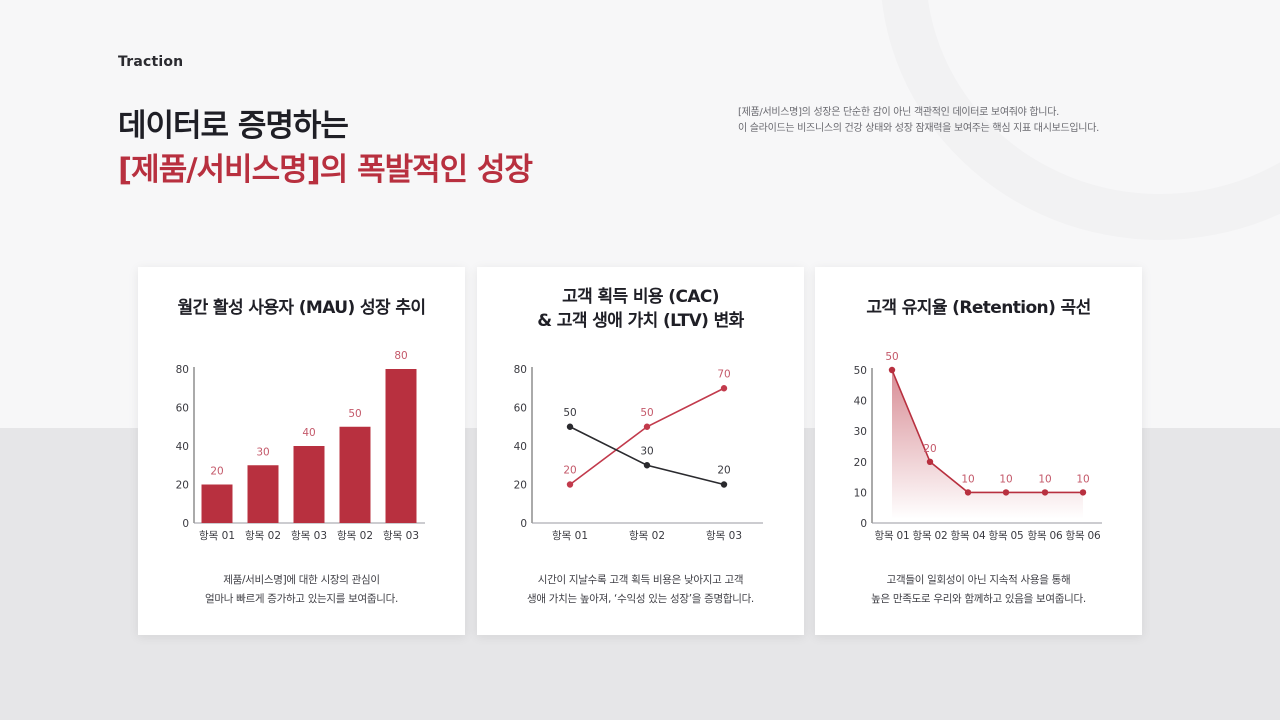 The image size is (1280, 720). What do you see at coordinates (860, 493) in the screenshot?
I see `y-tick-label: 10` at bounding box center [860, 493].